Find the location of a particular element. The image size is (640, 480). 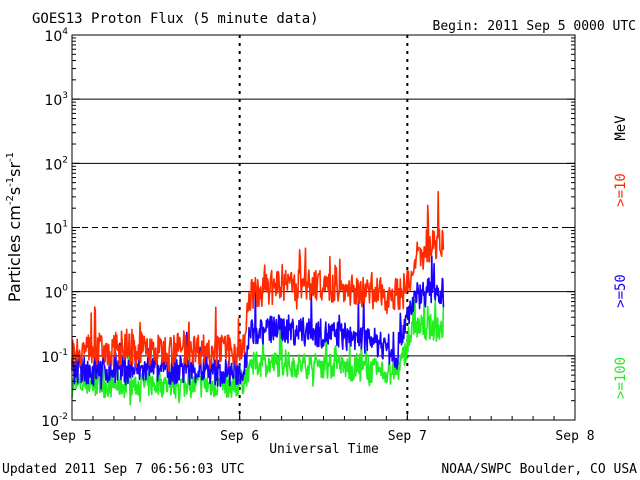

noaa-credit: NOAA/SWPC Boulder, CO USA is located at coordinates (539, 469).